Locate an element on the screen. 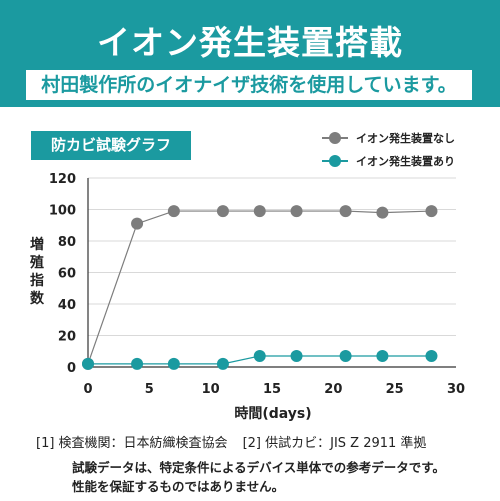 The image size is (500, 501). banner-subtitle: 村田製作所のイオナイザ技術を使用しています。 is located at coordinates (249, 85).